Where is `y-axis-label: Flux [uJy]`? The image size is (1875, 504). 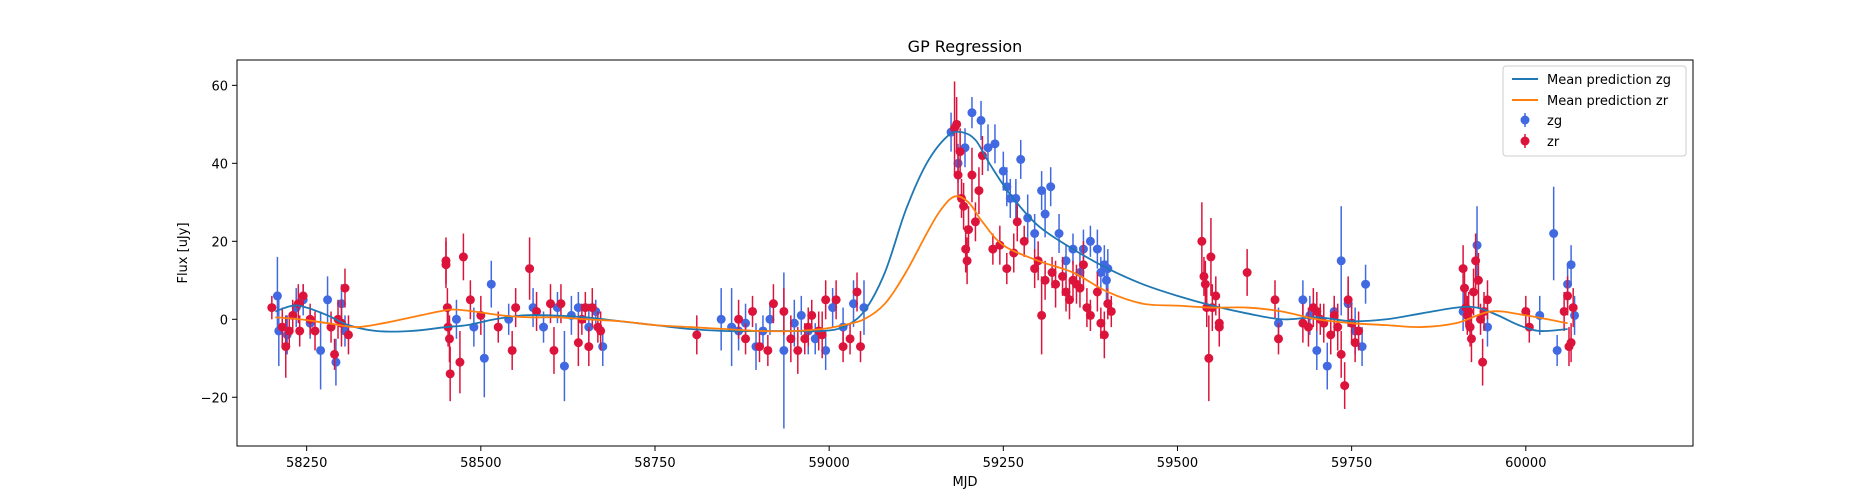 y-axis-label: Flux [uJy] is located at coordinates (183, 252).